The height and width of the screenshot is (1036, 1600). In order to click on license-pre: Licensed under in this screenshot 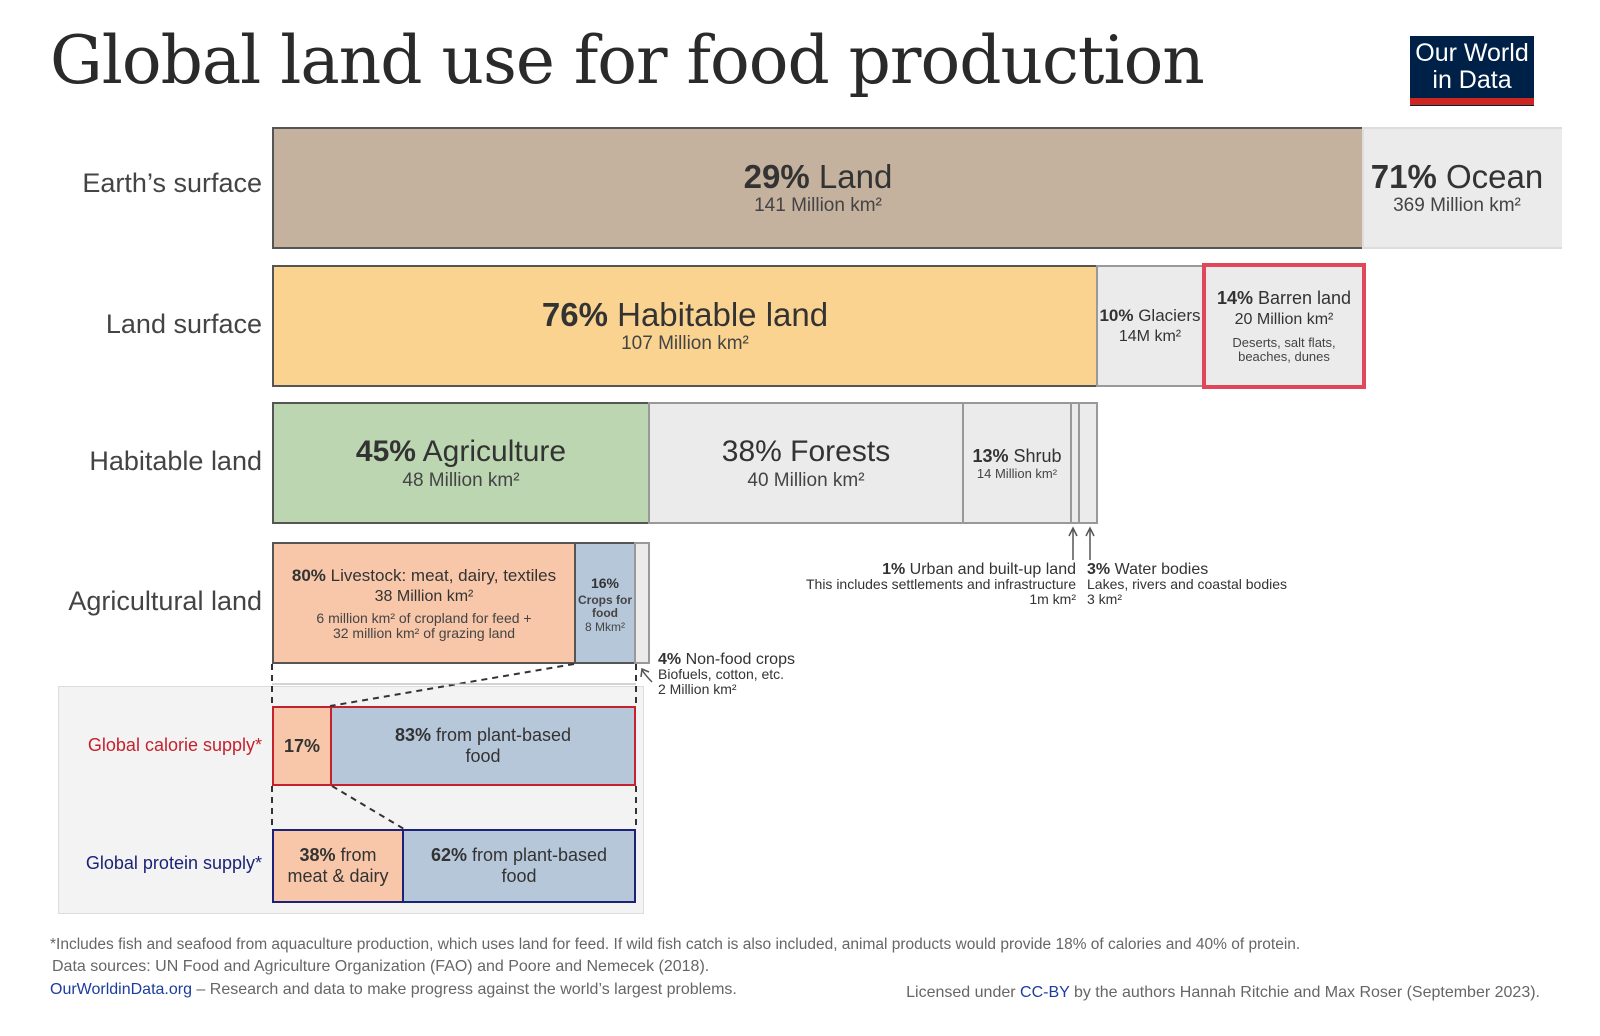, I will do `click(963, 992)`.